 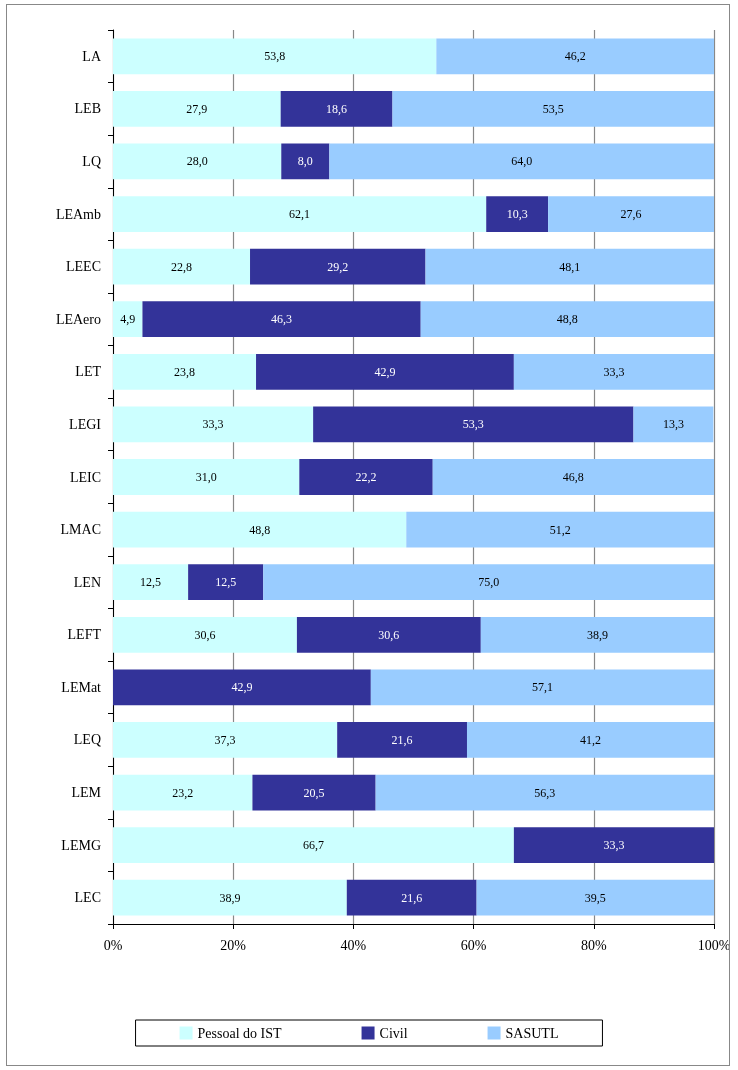 I want to click on y-tick-label: LET, so click(x=88, y=372).